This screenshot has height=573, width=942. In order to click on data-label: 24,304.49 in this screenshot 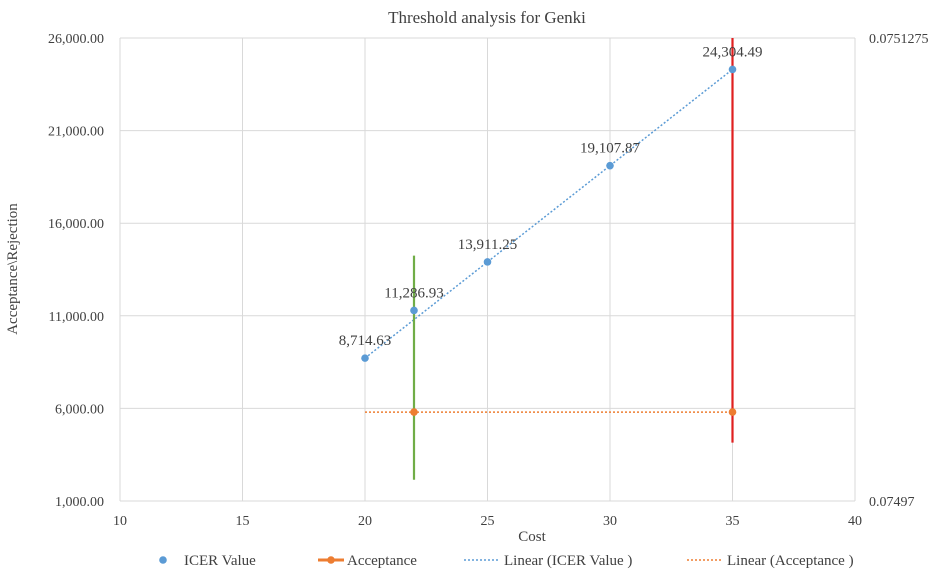, I will do `click(733, 52)`.